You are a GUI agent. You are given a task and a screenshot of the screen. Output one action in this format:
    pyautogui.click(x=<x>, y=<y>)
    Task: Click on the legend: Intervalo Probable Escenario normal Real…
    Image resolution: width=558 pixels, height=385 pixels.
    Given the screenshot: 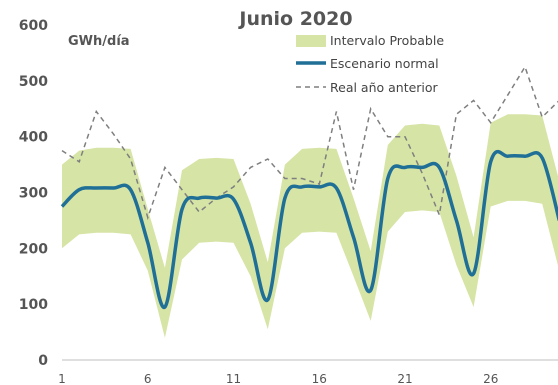 What is the action you would take?
    pyautogui.click(x=370, y=64)
    